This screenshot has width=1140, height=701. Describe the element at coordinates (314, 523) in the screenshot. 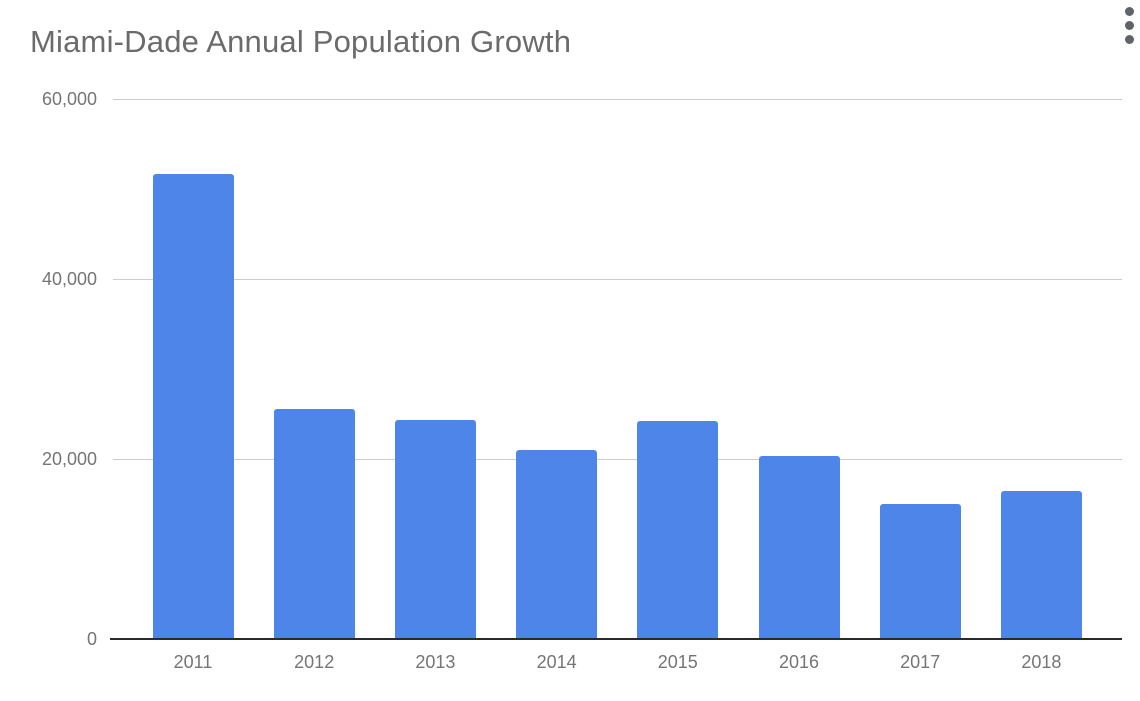

I see `bar-2012` at that location.